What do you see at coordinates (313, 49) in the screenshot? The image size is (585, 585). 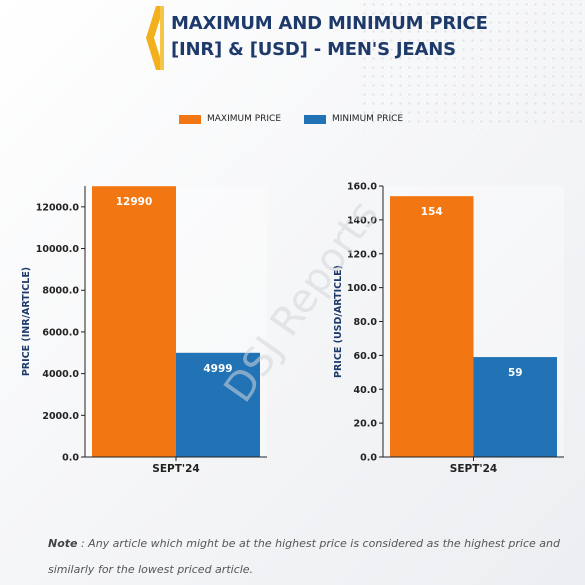 I see `chart-title-line2: [INR] & [USD] - MEN'S JEANS` at bounding box center [313, 49].